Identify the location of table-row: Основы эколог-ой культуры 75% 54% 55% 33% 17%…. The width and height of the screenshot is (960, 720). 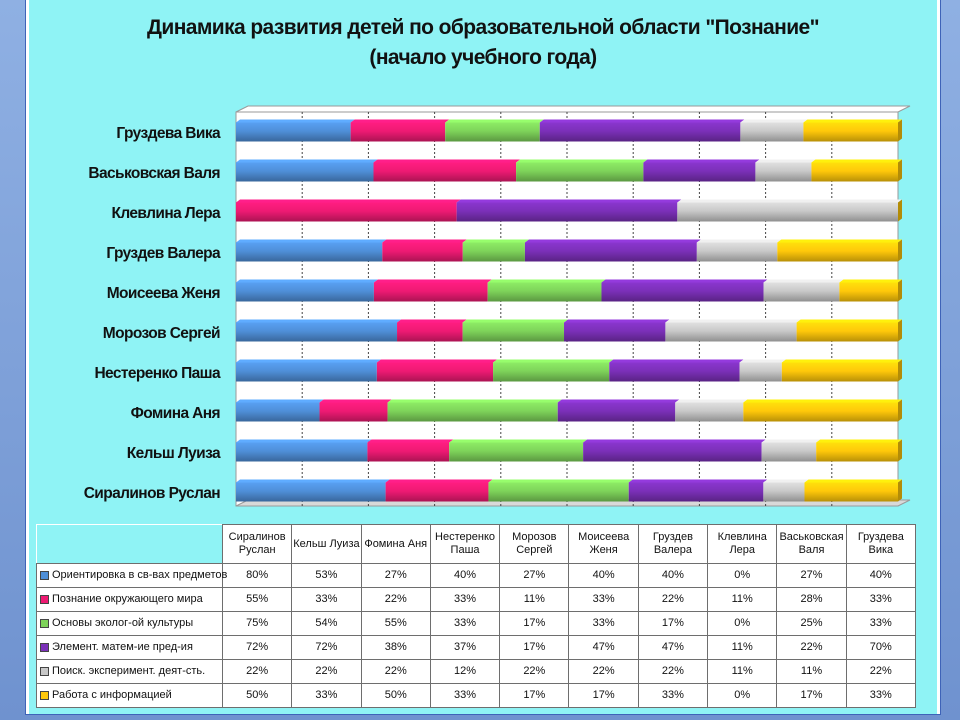
(476, 623).